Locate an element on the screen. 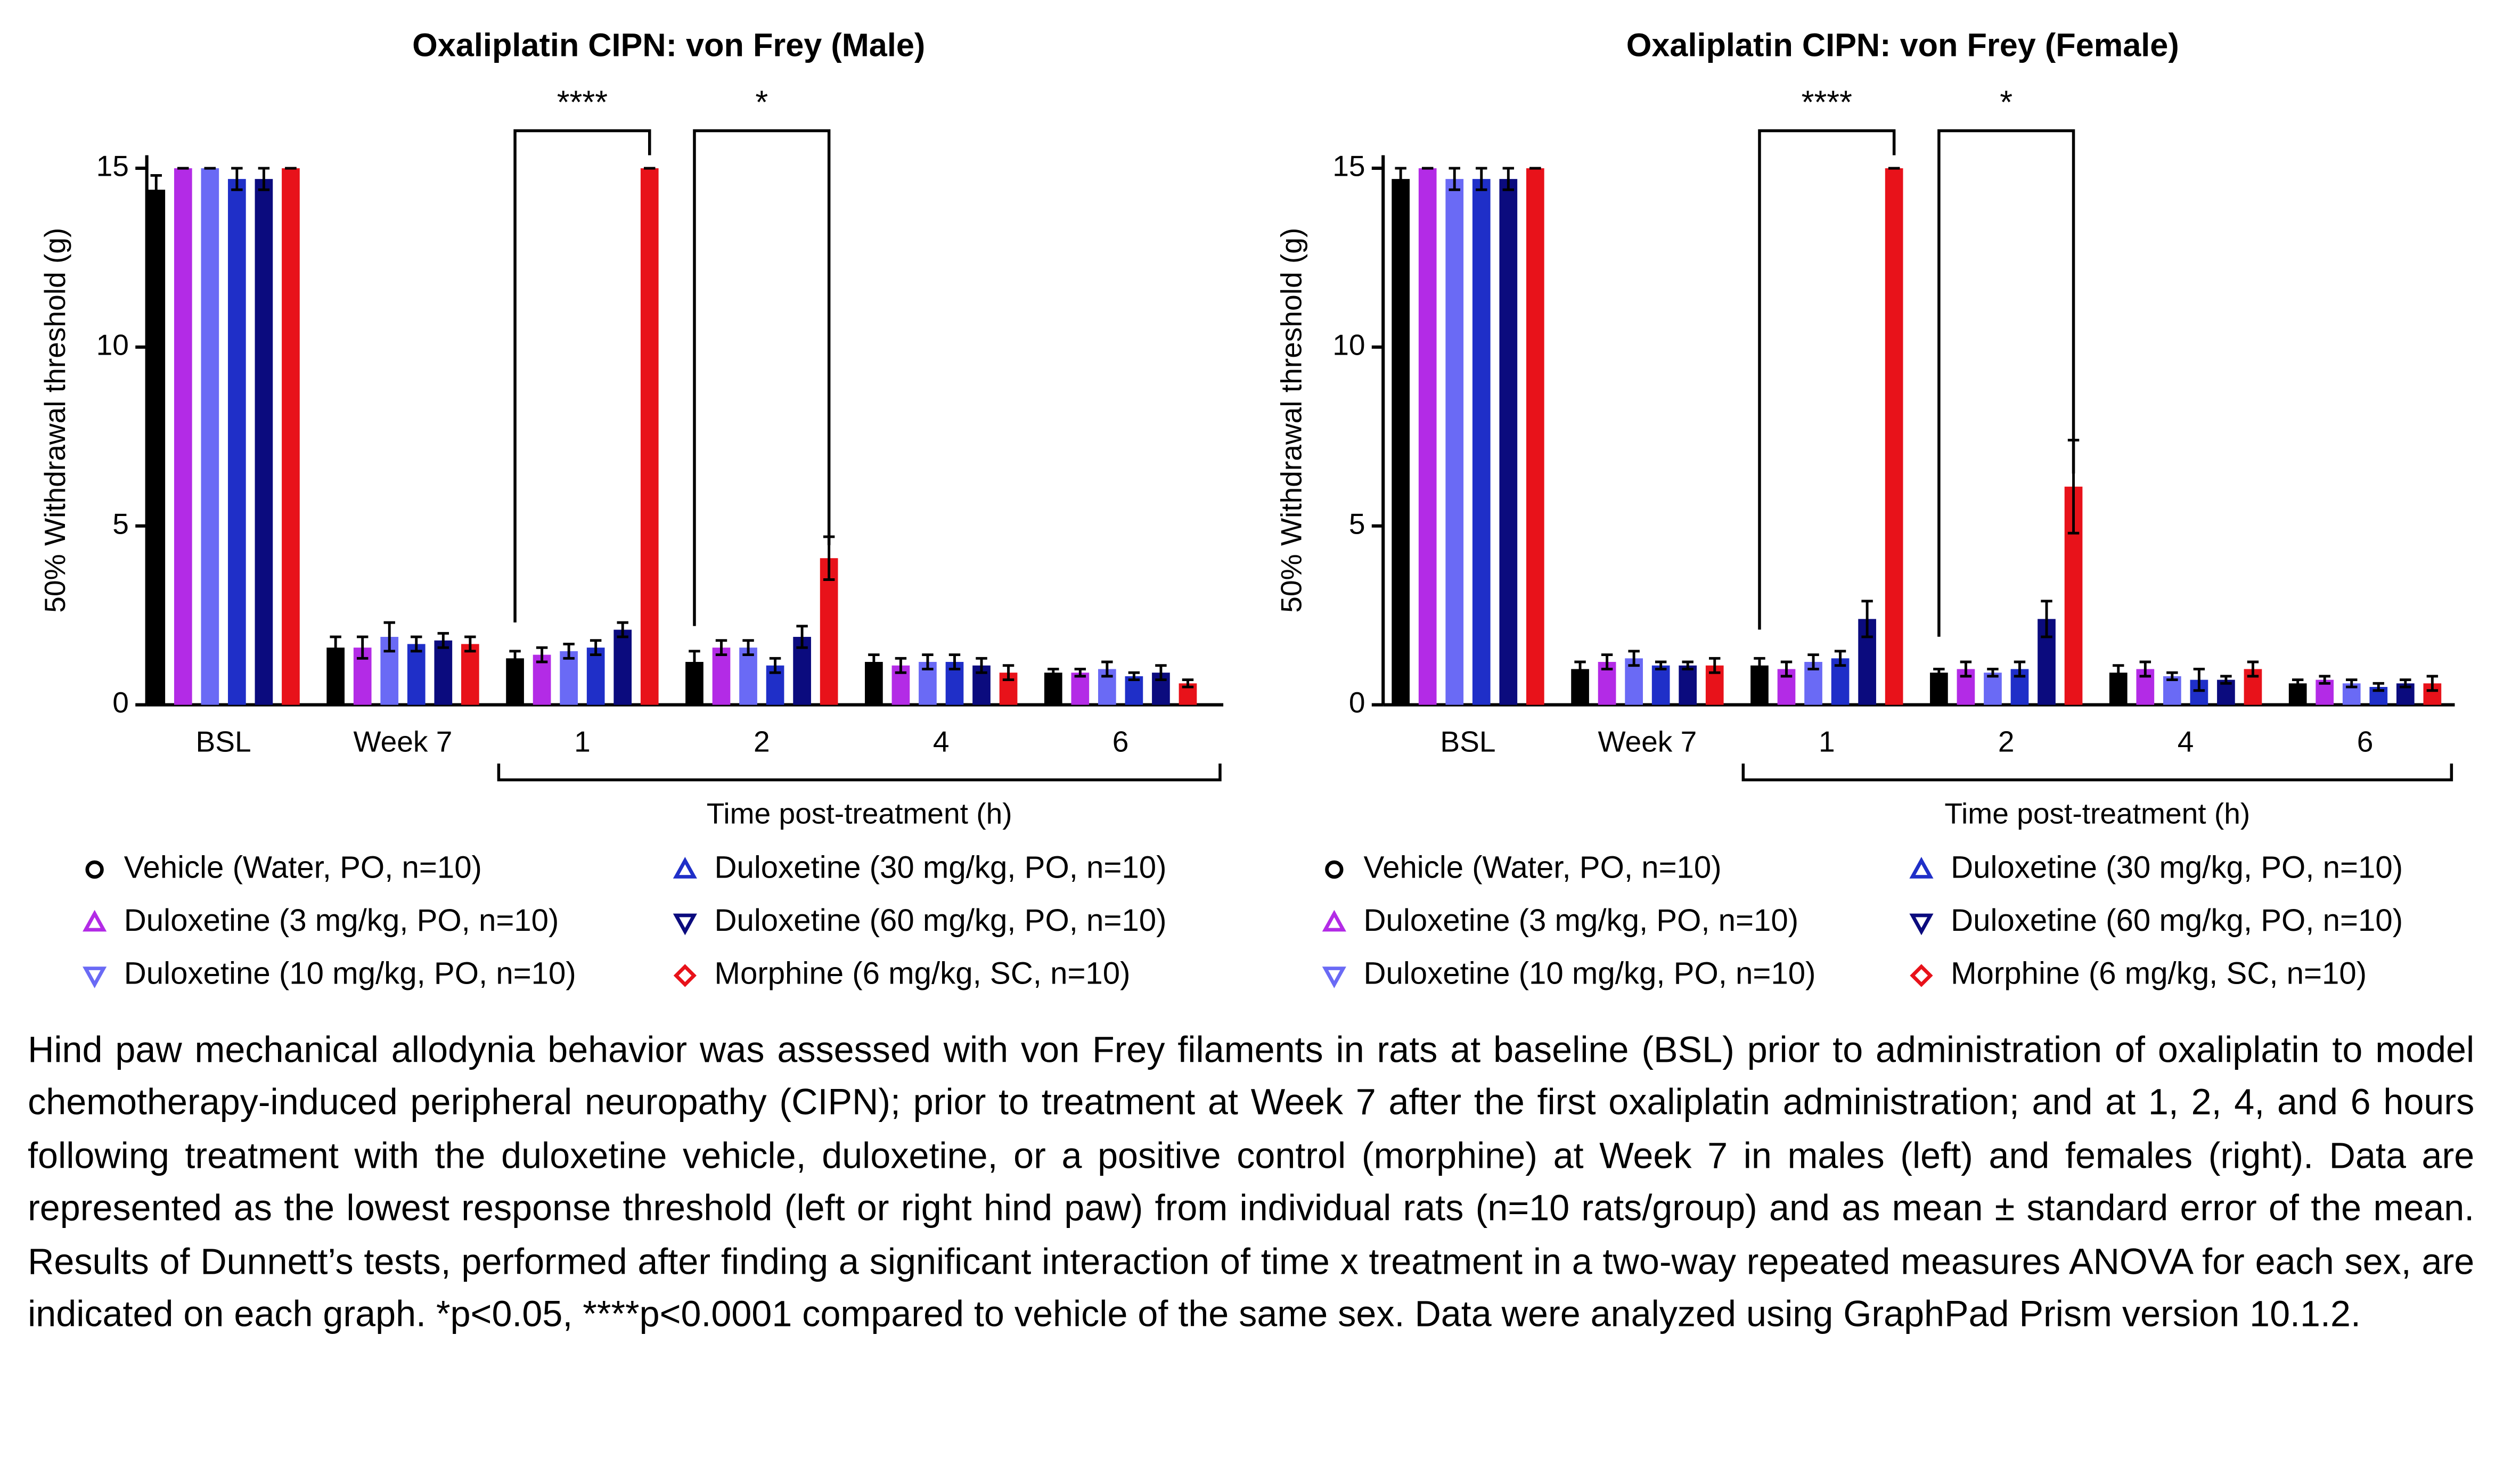  chart-title: Oxaliplatin CIPN: von Frey (Female) is located at coordinates (1903, 45).